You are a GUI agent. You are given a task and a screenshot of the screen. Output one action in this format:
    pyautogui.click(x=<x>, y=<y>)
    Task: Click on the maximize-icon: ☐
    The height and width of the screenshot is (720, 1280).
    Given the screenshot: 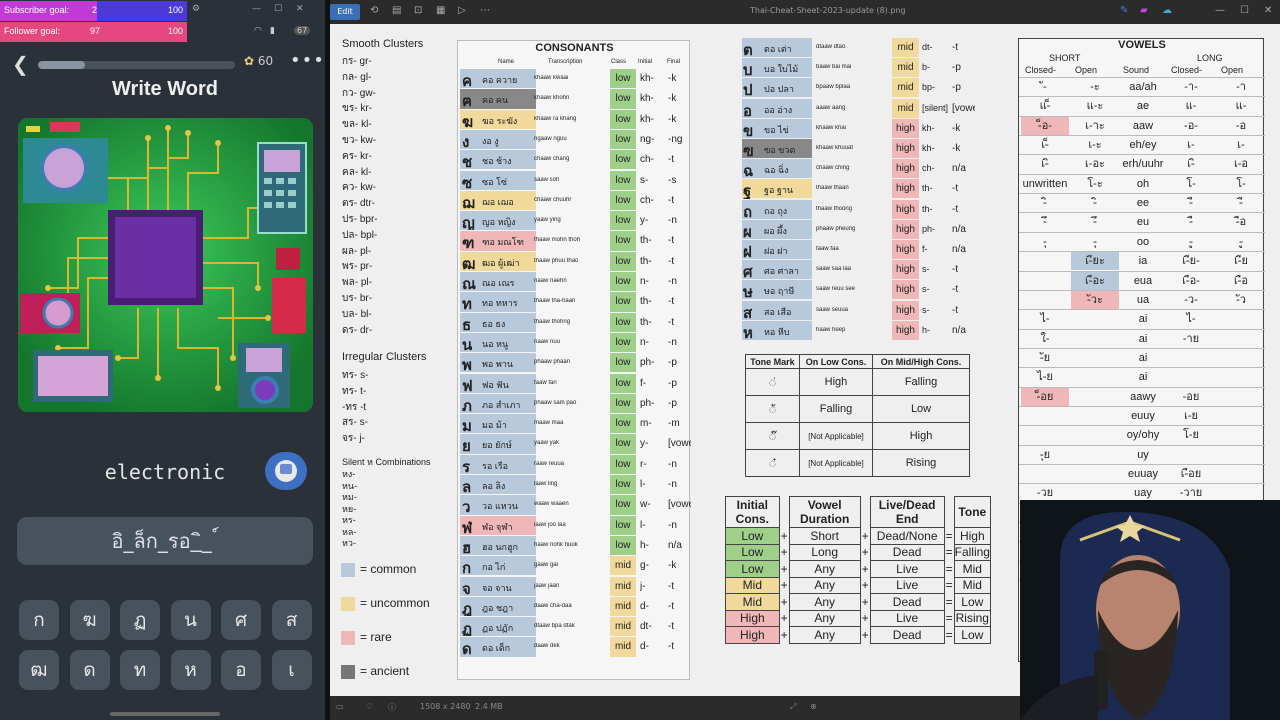 What is the action you would take?
    pyautogui.click(x=278, y=9)
    